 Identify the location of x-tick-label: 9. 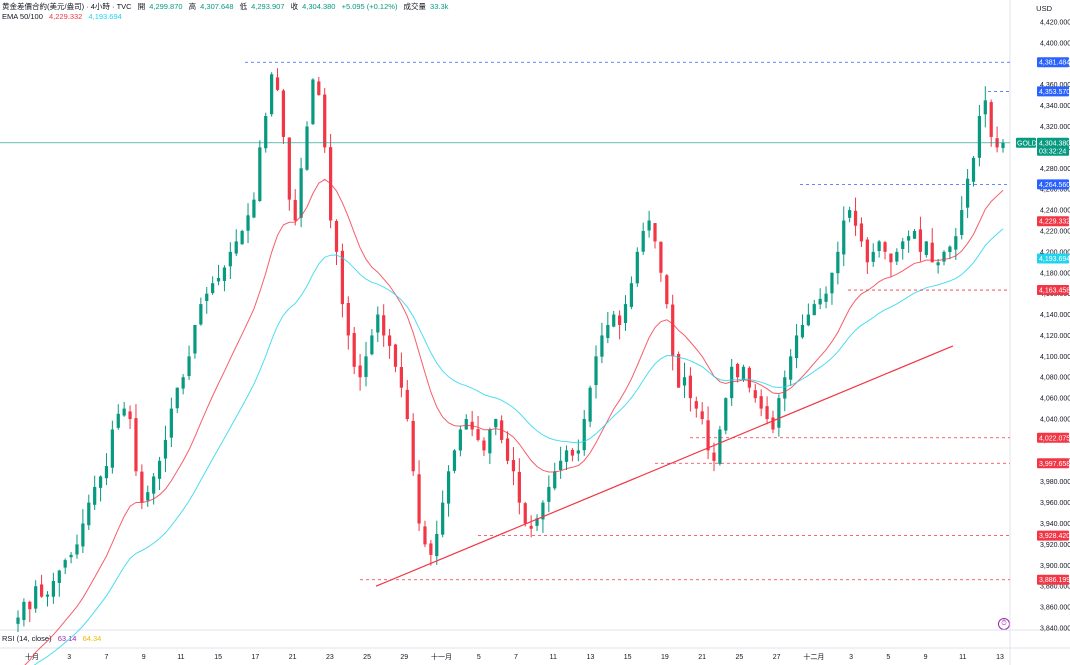
(926, 657).